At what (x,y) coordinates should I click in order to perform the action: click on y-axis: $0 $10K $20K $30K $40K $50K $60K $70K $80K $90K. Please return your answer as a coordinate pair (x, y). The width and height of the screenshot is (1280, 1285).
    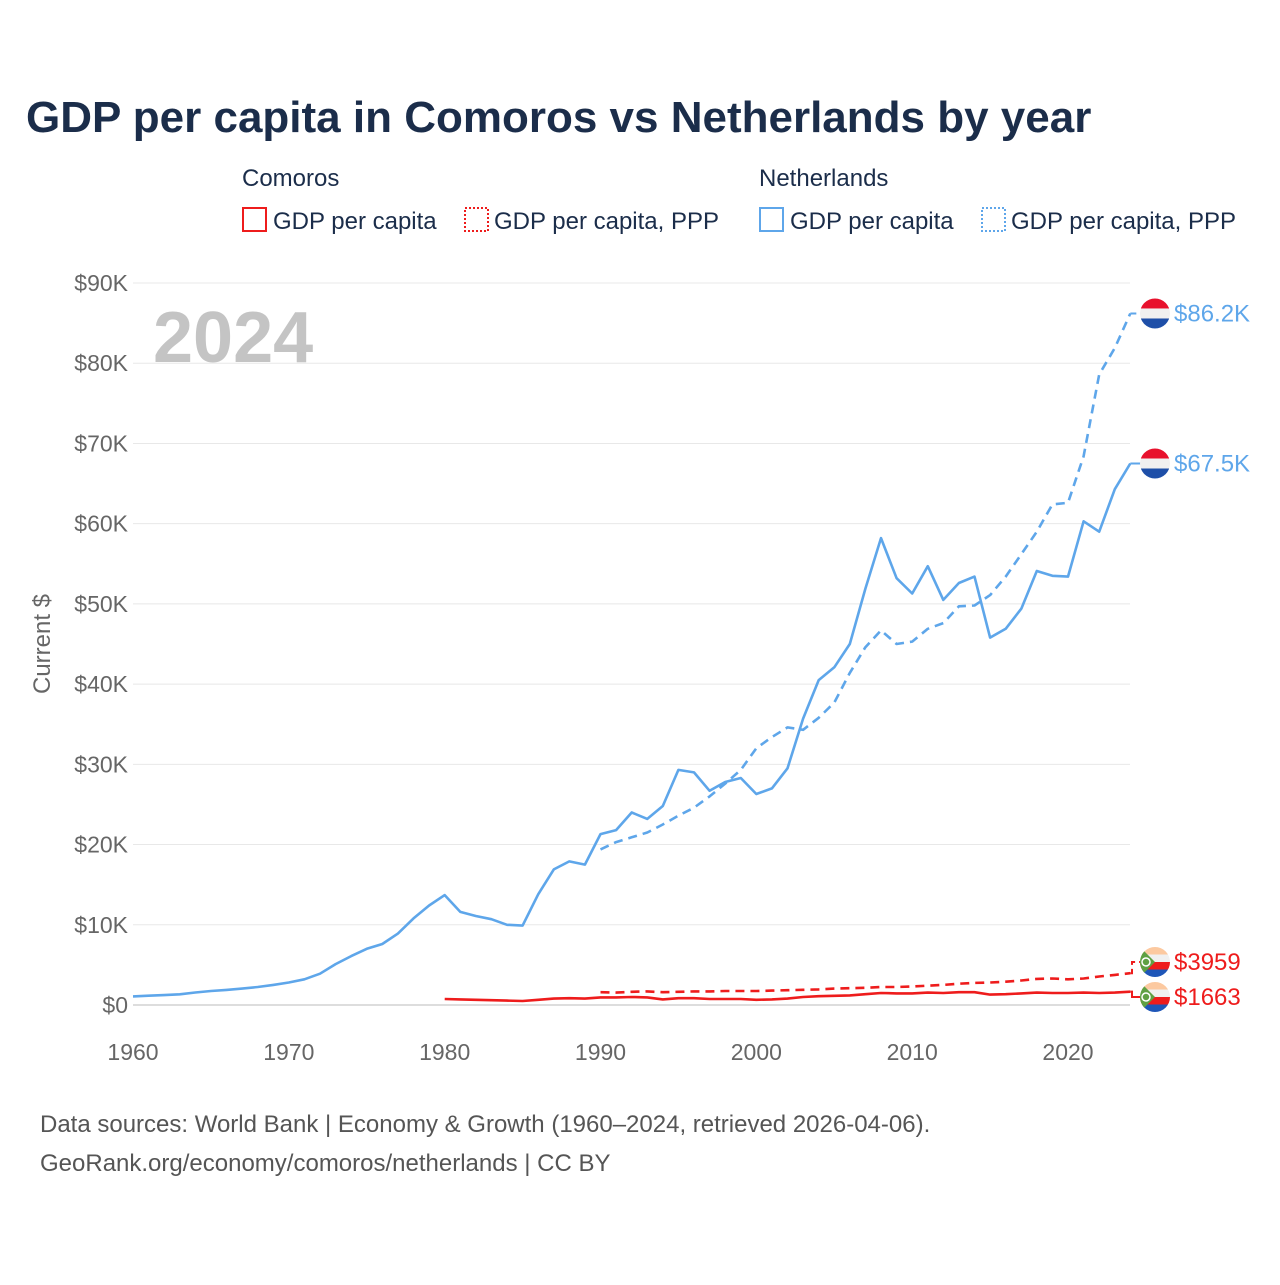
    Looking at the image, I should click on (101, 644).